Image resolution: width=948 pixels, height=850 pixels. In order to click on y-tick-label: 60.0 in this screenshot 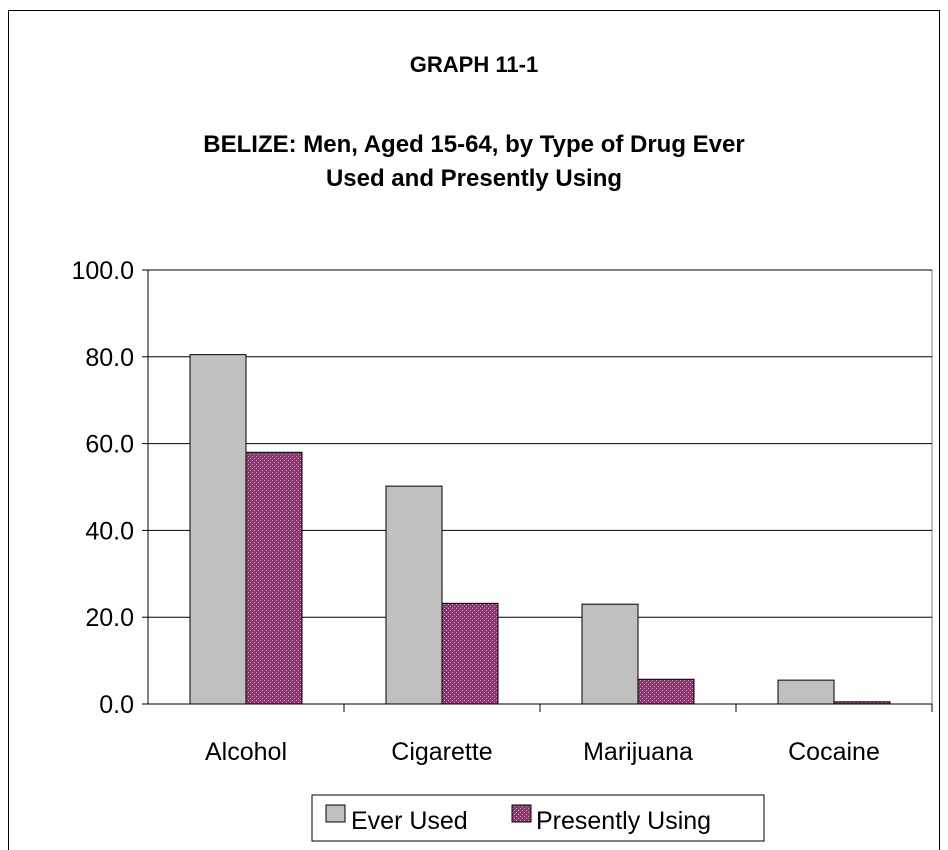, I will do `click(109, 445)`.